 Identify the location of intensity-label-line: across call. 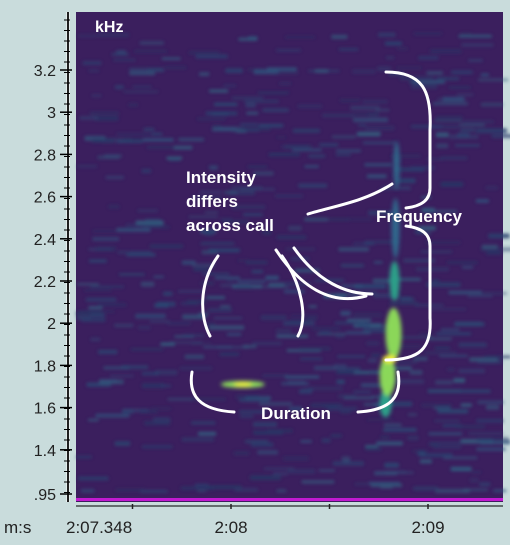
(230, 225).